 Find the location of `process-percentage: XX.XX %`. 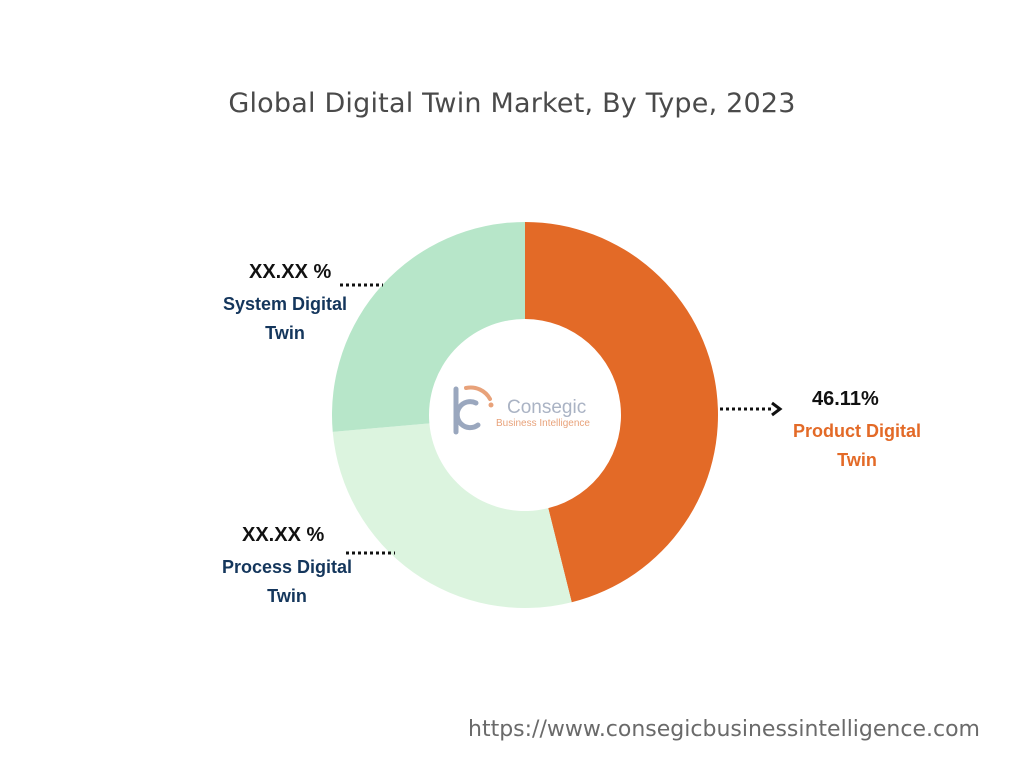

process-percentage: XX.XX % is located at coordinates (283, 535).